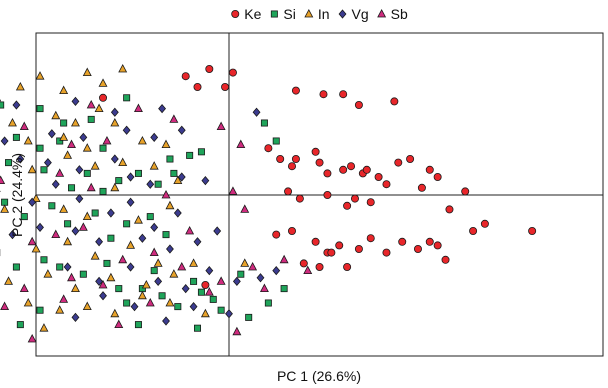  Describe the element at coordinates (324, 14) in the screenshot. I see `legend-label-in: In` at that location.